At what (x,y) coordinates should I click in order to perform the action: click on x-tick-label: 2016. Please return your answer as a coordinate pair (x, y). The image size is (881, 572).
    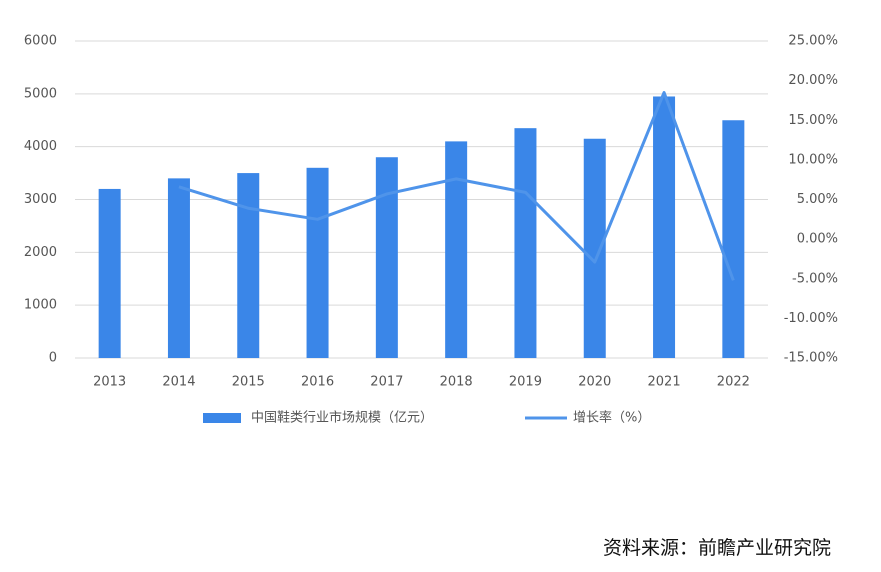
    Looking at the image, I should click on (317, 382).